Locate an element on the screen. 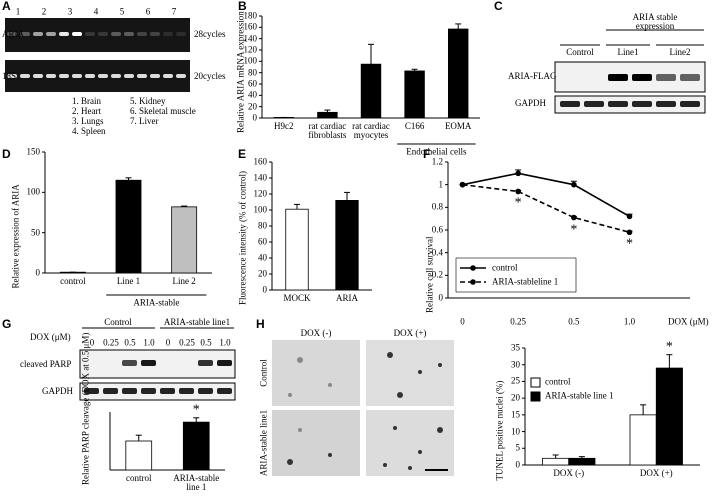  group-label: Line1 is located at coordinates (628, 52).